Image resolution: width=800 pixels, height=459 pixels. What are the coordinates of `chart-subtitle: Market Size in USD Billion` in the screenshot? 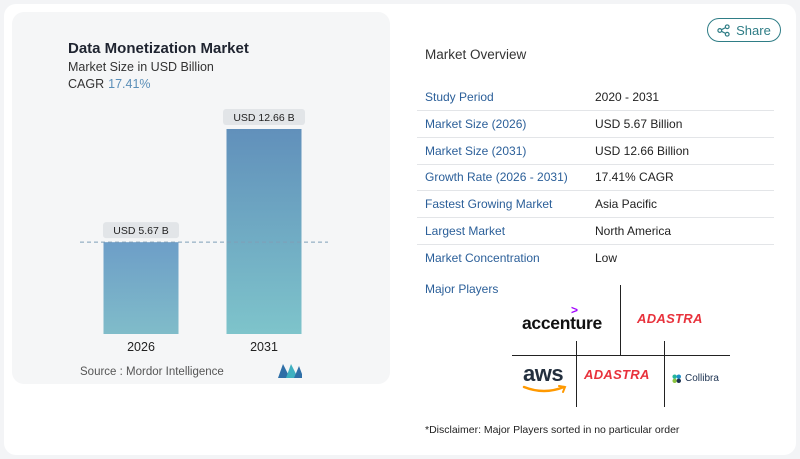 It's located at (141, 67).